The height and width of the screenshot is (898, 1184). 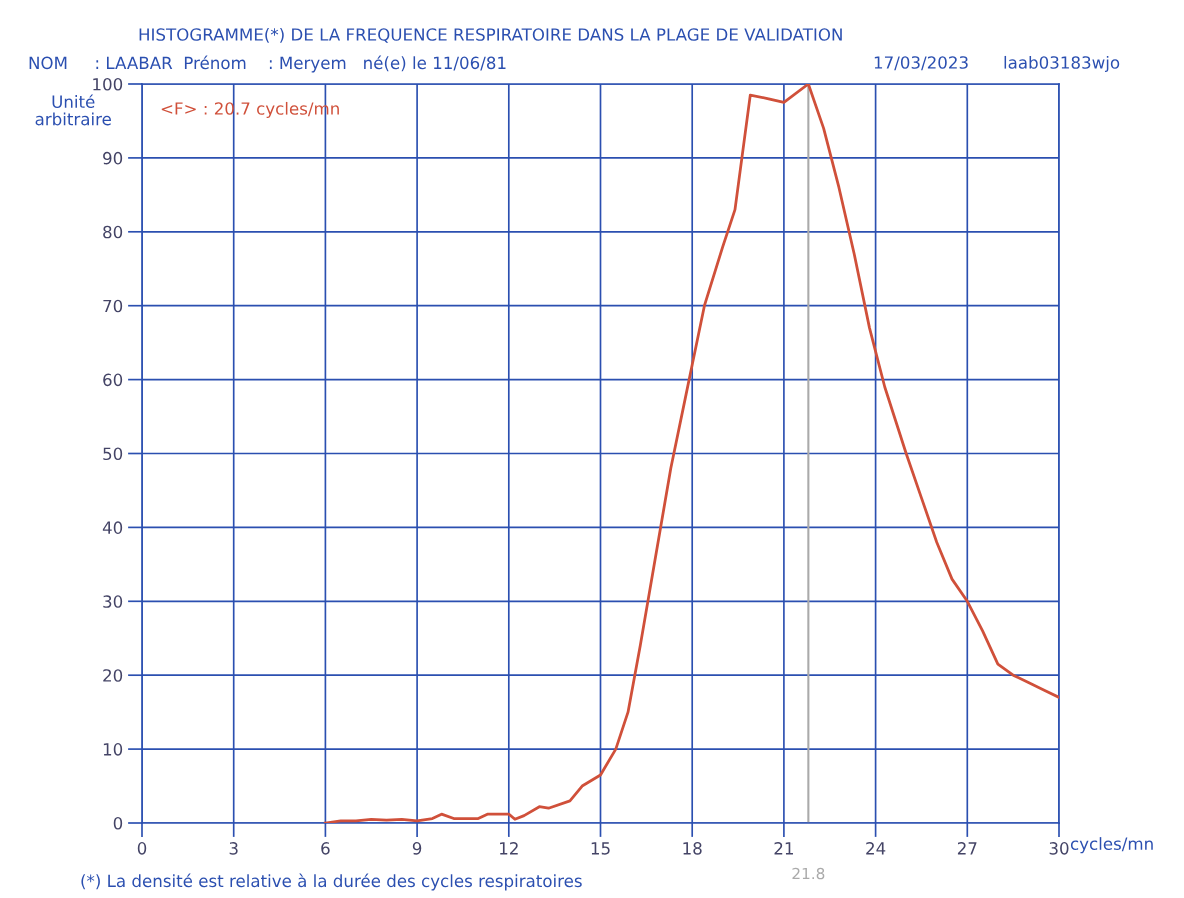 What do you see at coordinates (113, 749) in the screenshot?
I see `y-tick-label: 10` at bounding box center [113, 749].